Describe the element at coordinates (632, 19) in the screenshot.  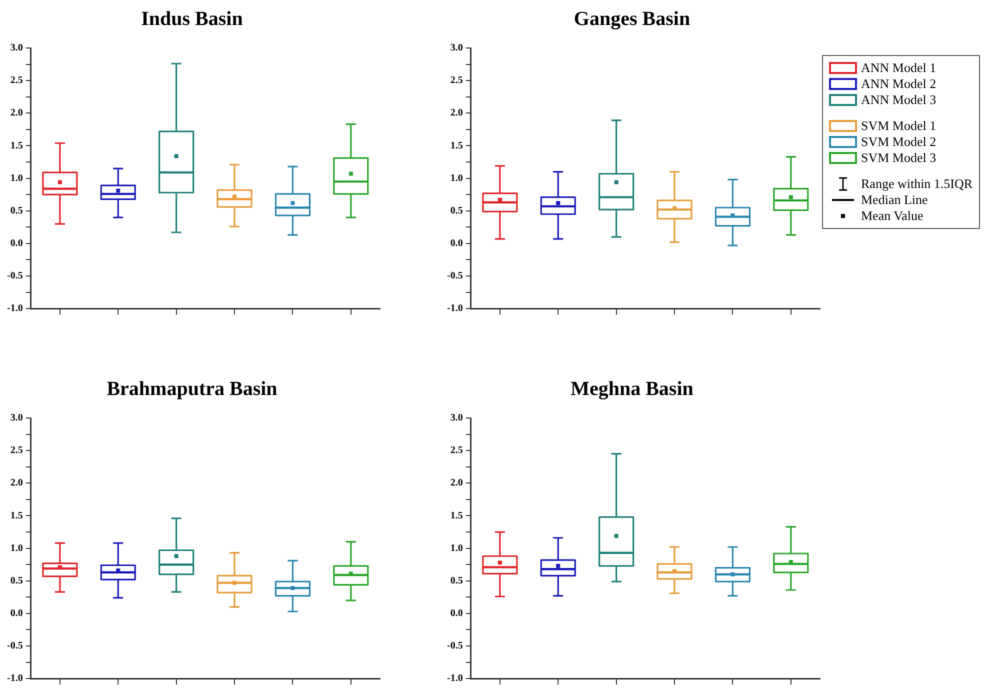
I see `chart-title: Ganges Basin` at that location.